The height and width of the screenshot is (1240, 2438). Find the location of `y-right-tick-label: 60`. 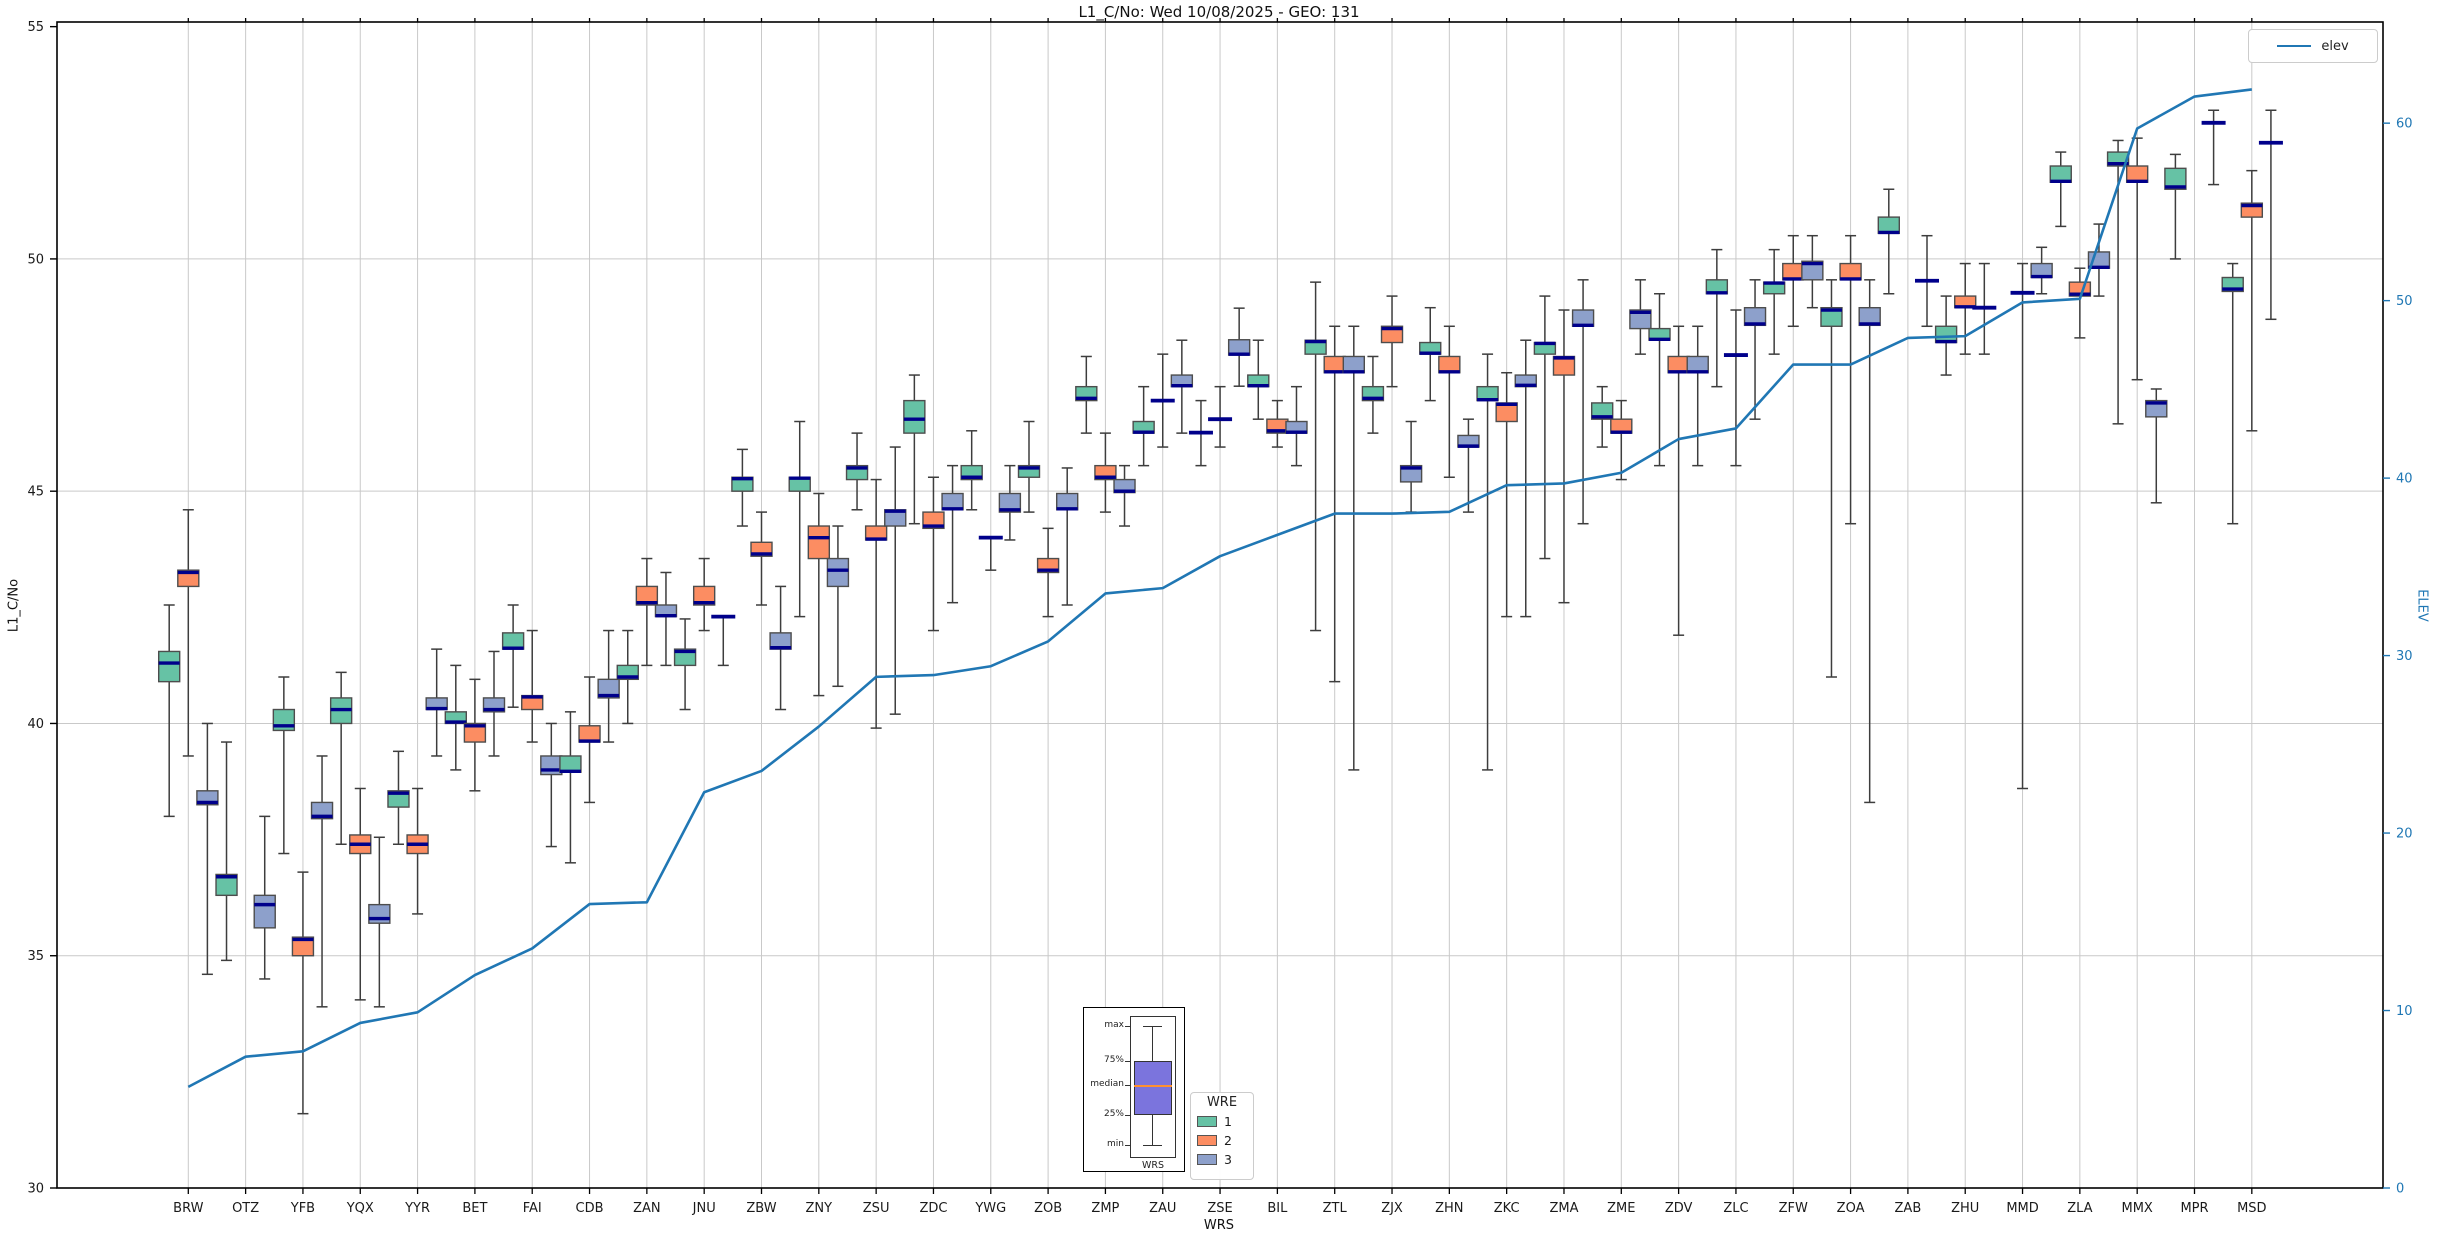

y-right-tick-label: 60 is located at coordinates (2404, 124).